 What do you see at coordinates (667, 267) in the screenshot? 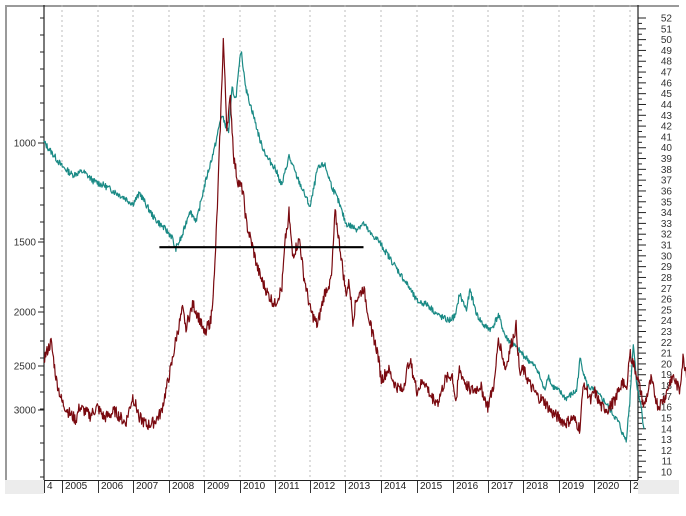
I see `right-axis-label: 29` at bounding box center [667, 267].